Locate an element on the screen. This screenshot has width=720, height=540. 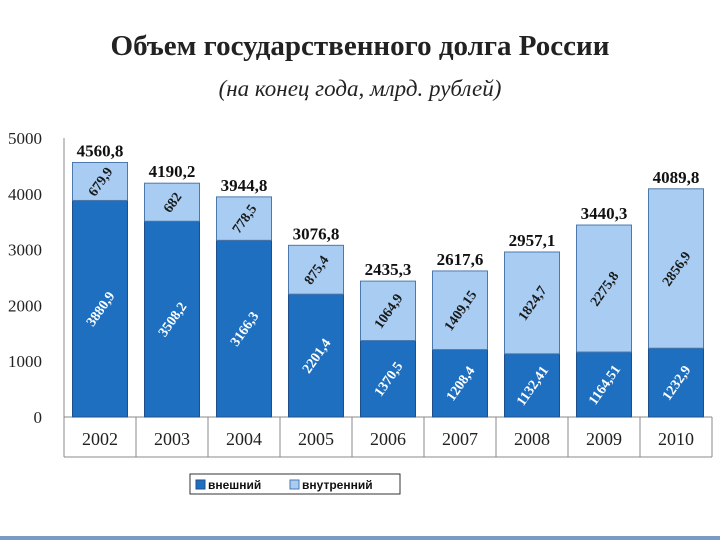
bar-internal-2006 is located at coordinates (388, 311).